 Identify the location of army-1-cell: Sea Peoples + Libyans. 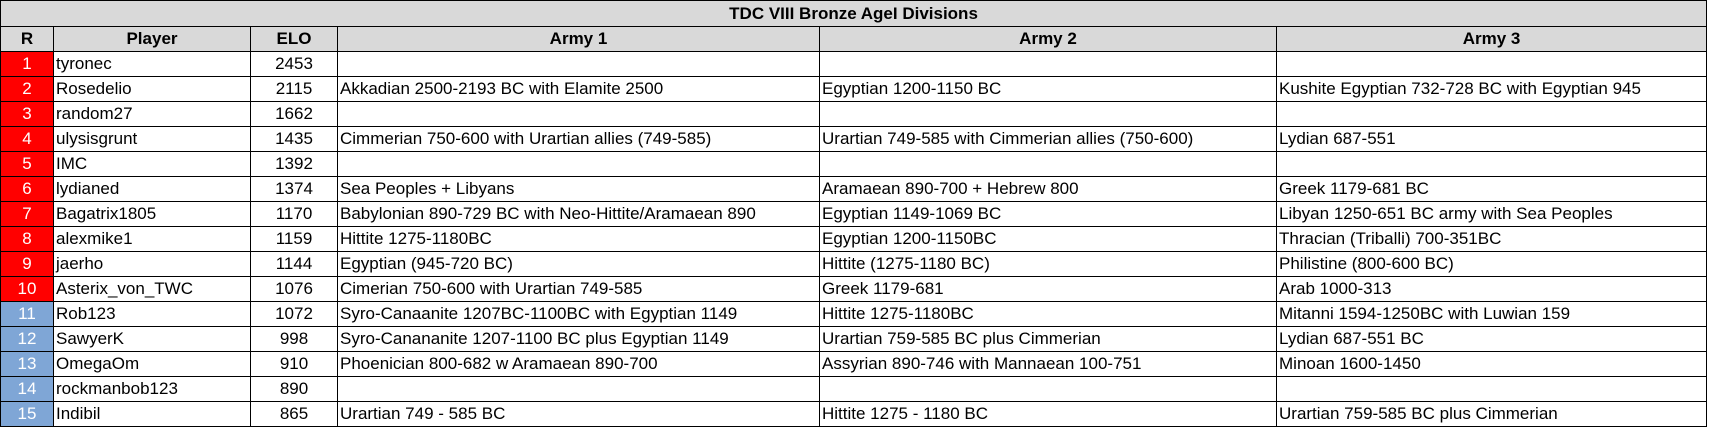
(578, 189).